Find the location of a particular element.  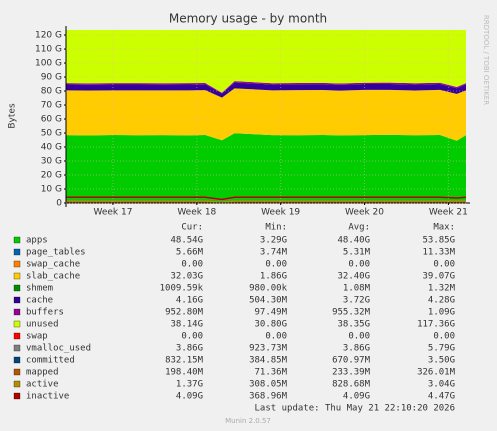

legend-value: 670.97M is located at coordinates (351, 361).